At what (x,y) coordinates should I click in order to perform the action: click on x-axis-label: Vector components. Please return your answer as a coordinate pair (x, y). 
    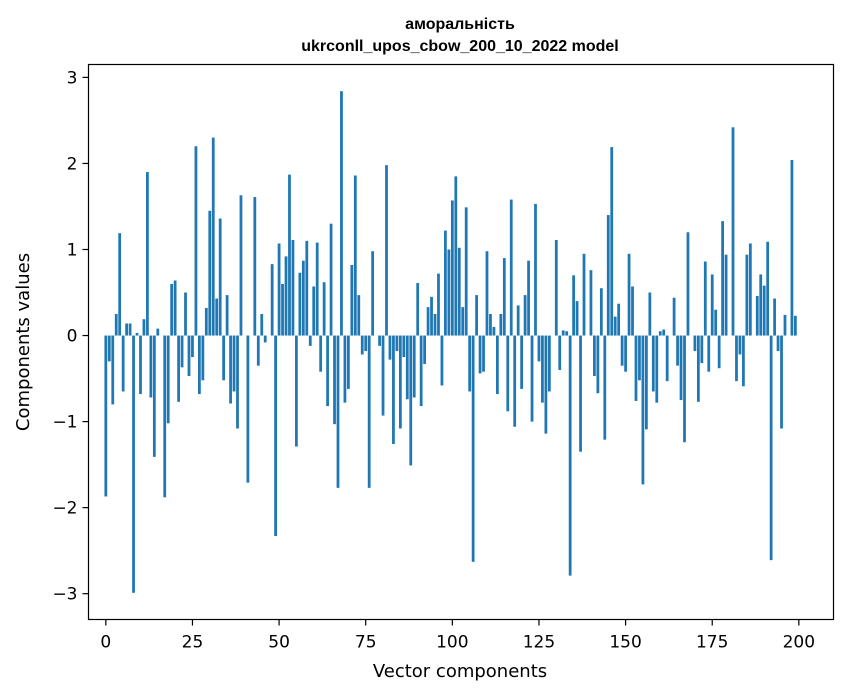
    Looking at the image, I should click on (460, 671).